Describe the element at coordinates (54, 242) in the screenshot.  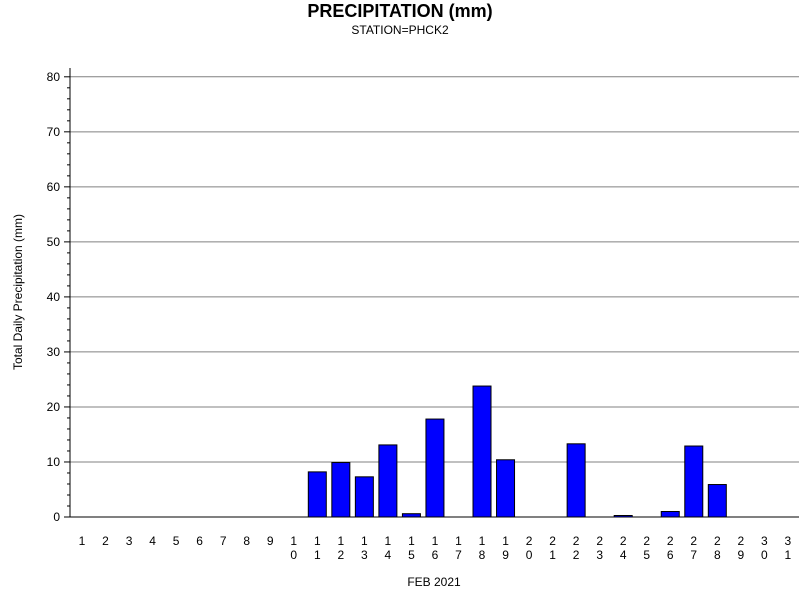
I see `y-tick-label: 50` at that location.